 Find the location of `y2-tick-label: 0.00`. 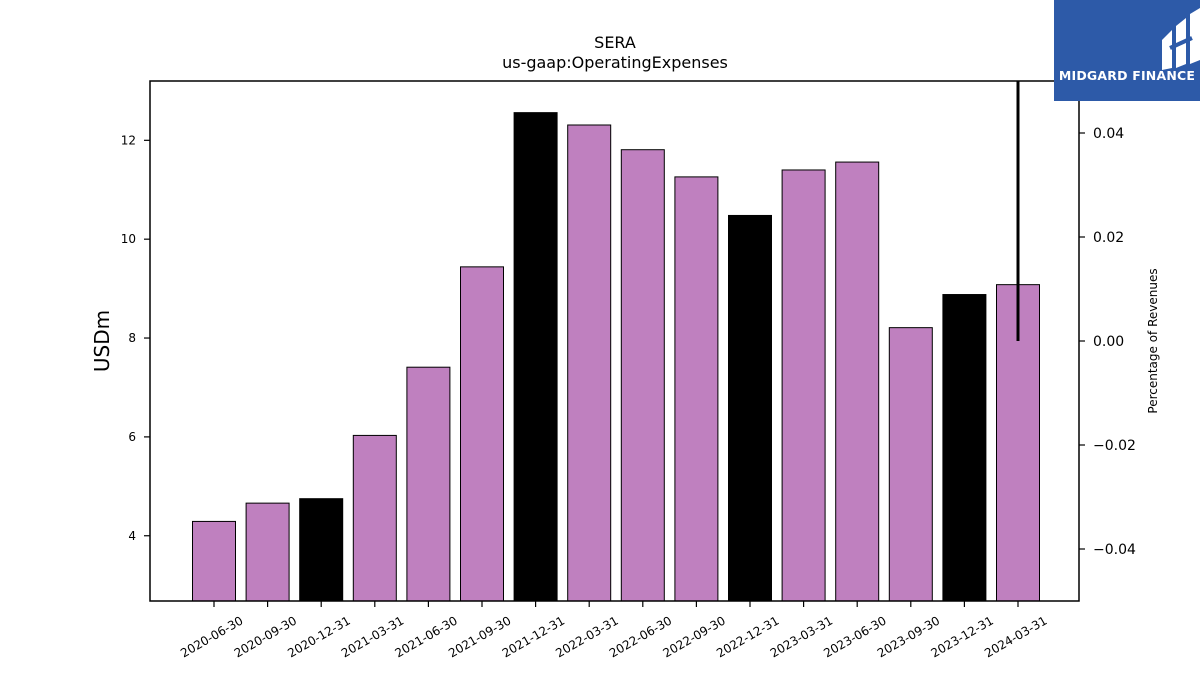

y2-tick-label: 0.00 is located at coordinates (1108, 342).